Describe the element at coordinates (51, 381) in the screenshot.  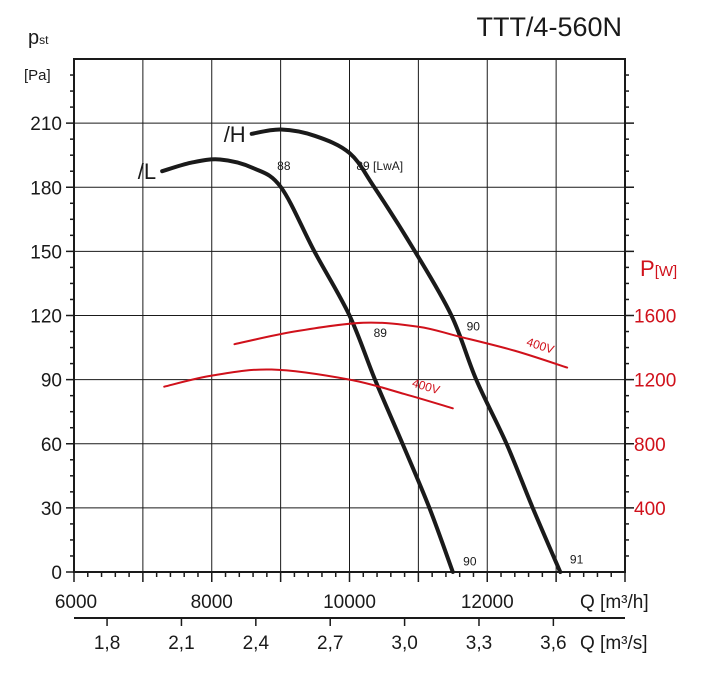
I see `y-tick-label: 90` at that location.